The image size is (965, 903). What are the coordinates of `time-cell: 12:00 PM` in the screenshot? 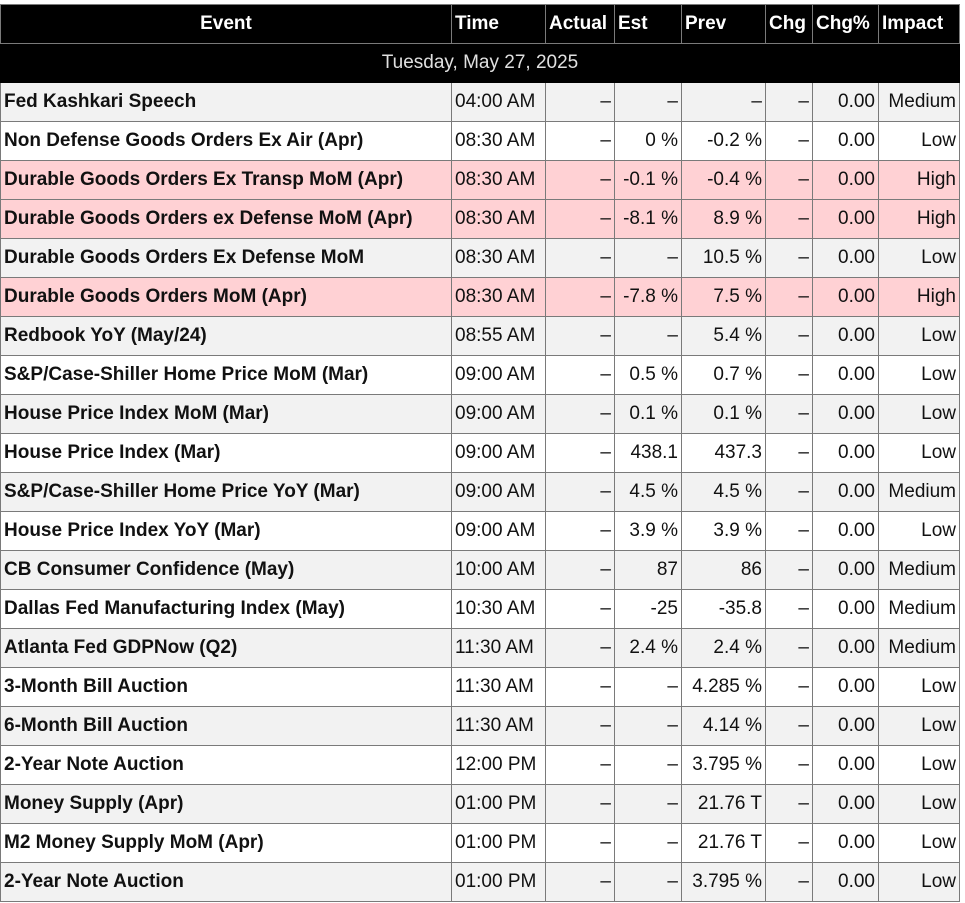 It's located at (498, 765).